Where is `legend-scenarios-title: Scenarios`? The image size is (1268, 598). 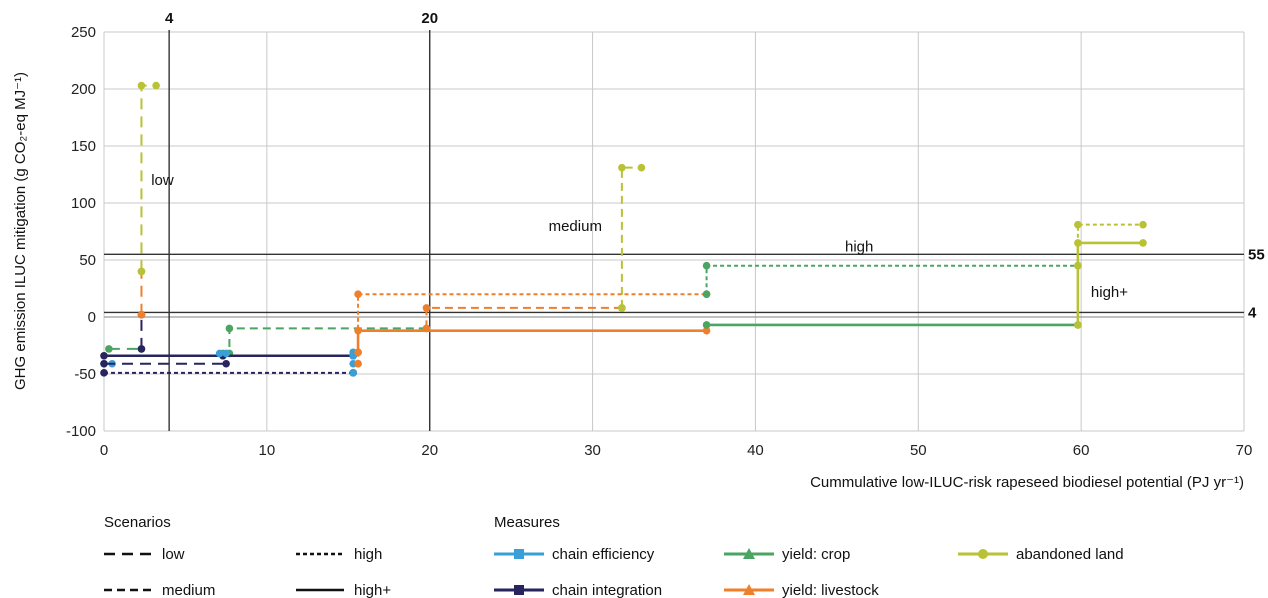 legend-scenarios-title: Scenarios is located at coordinates (137, 522).